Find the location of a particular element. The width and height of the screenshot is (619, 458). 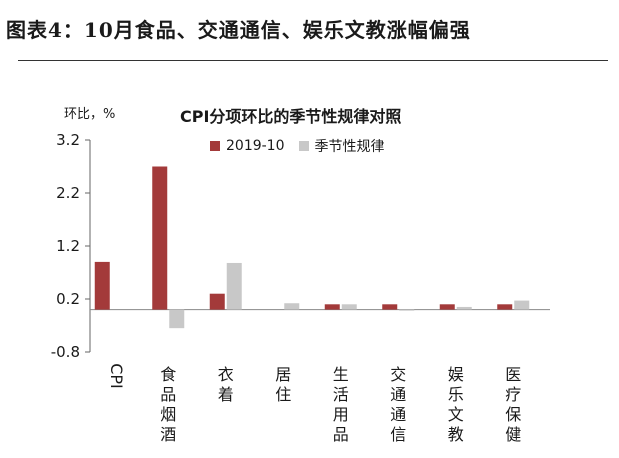

legend-item-seasonal: 季节性规律 is located at coordinates (341, 146).